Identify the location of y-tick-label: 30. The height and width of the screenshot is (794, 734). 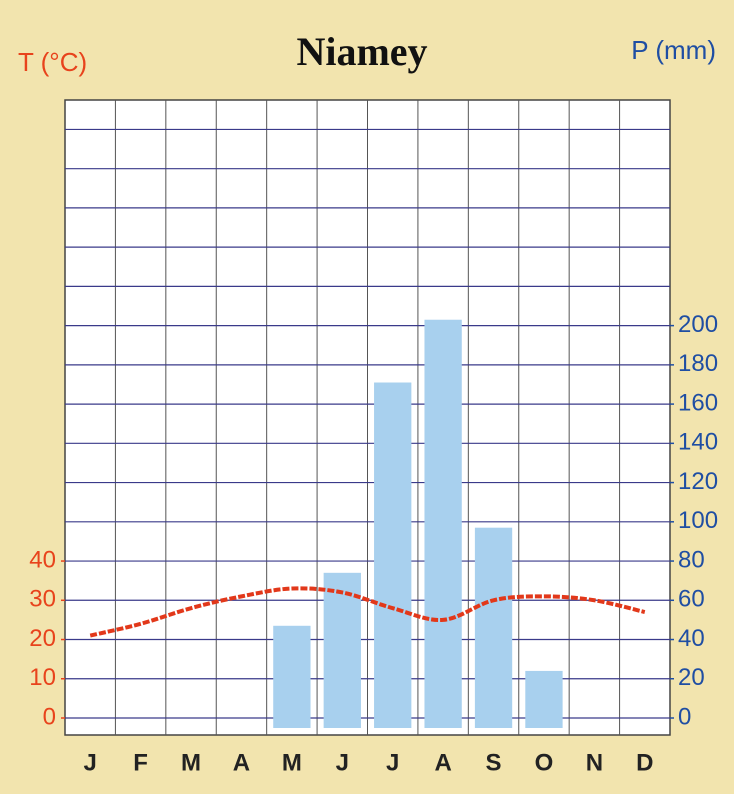
(42, 599).